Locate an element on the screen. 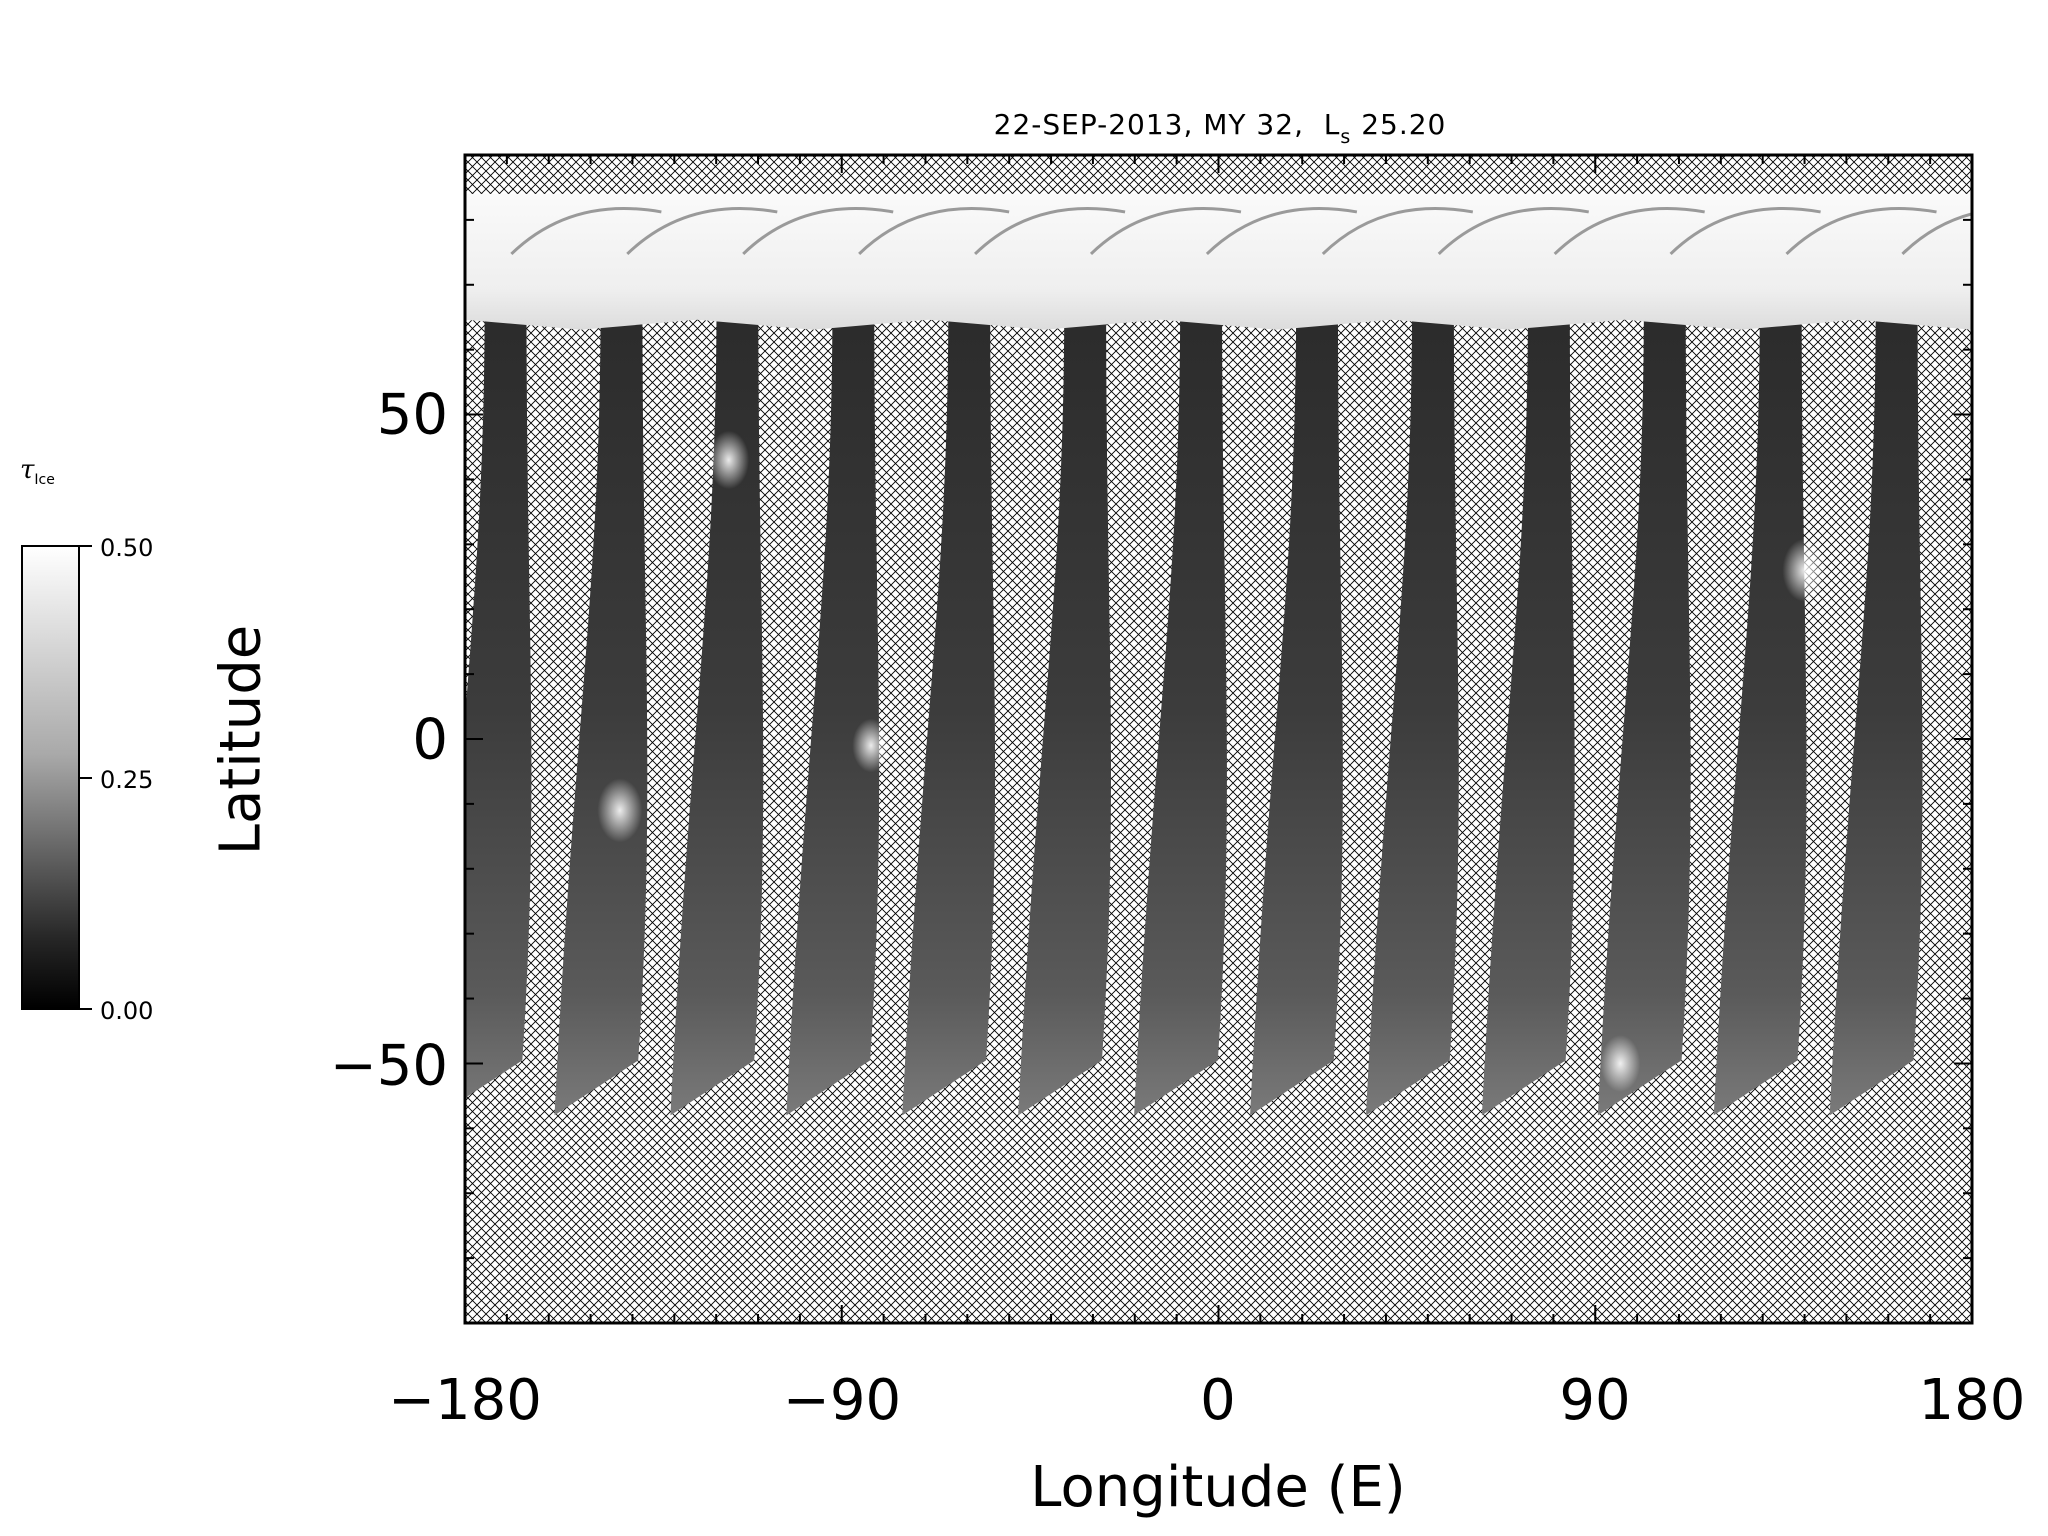 The image size is (2048, 1536). y-tick-label: −50 is located at coordinates (388, 1066).